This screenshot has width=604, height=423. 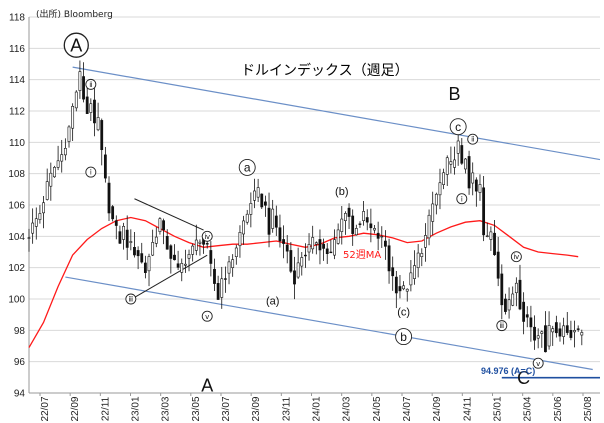 What do you see at coordinates (20, 362) in the screenshot?
I see `y-tick-label: 96` at bounding box center [20, 362].